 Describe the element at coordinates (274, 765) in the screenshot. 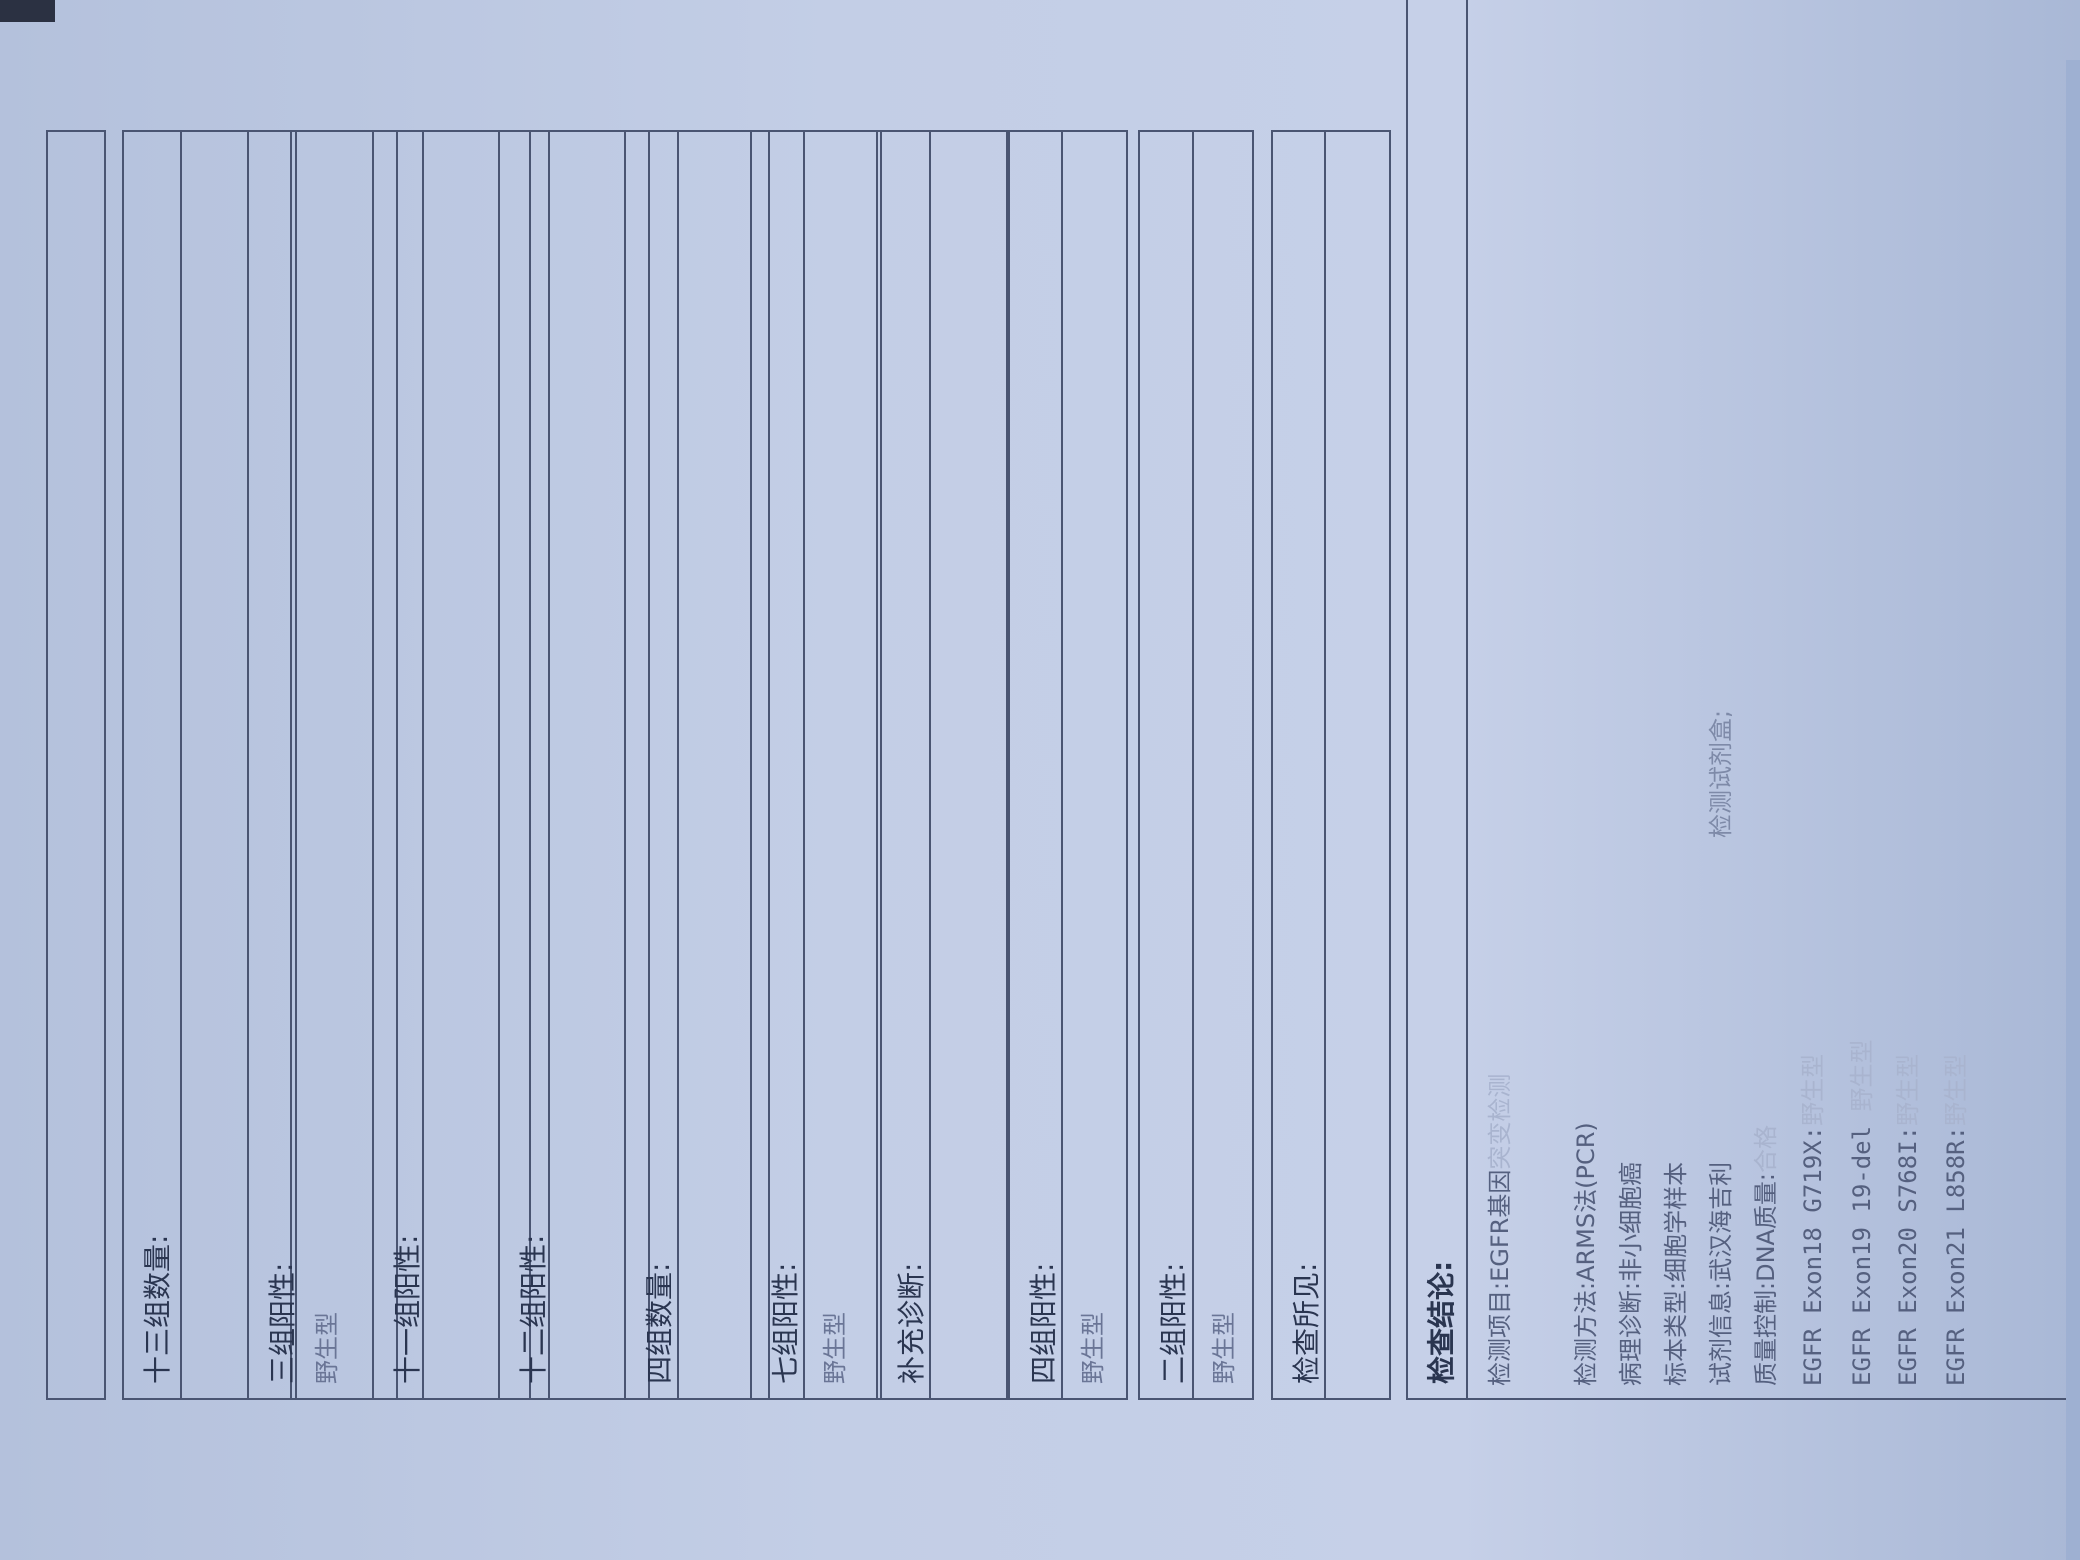

I see `section-label: 三组阳性:` at that location.